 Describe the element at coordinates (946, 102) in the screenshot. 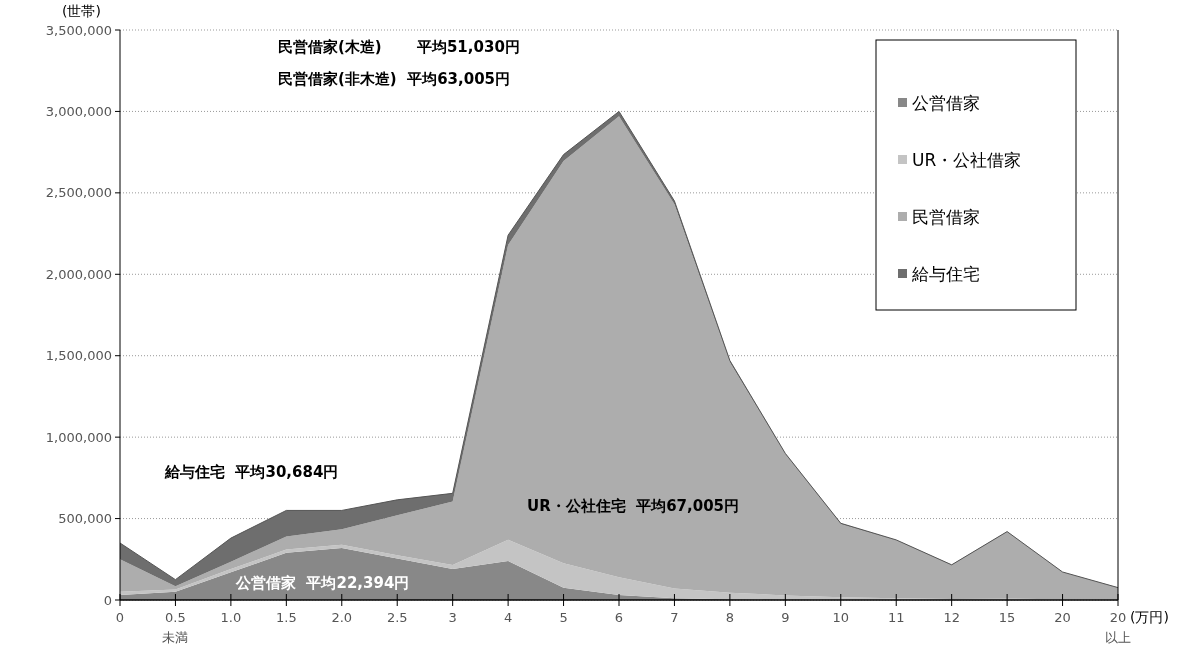

I see `legend-label: 公営借家` at that location.